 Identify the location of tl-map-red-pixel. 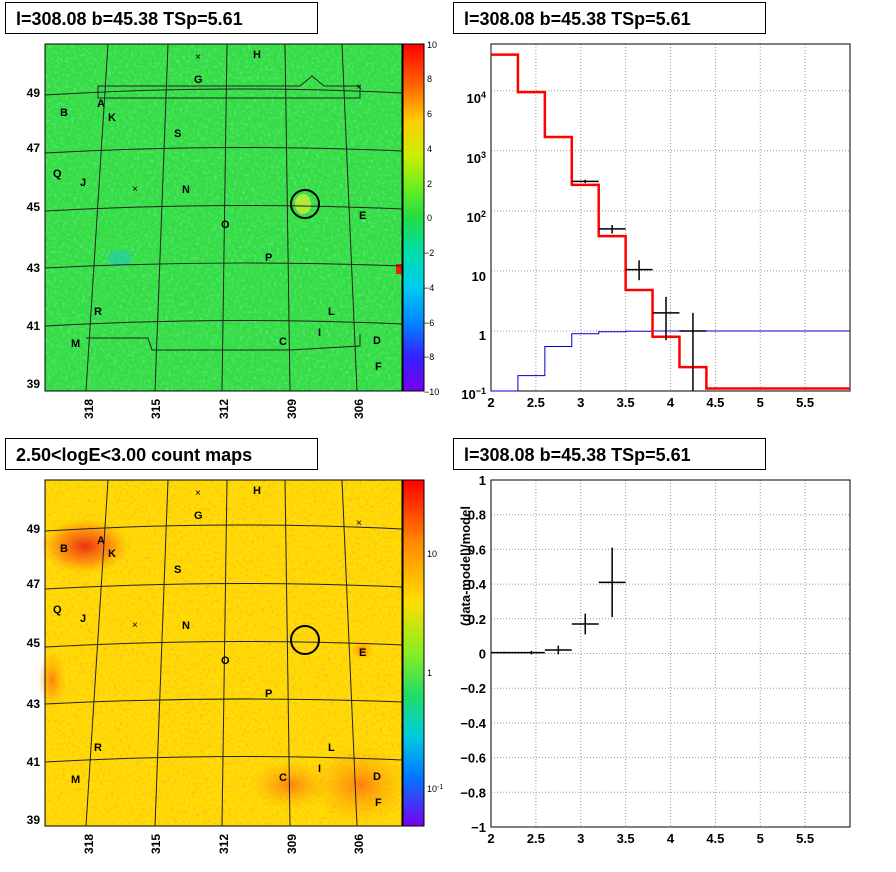
(399, 269).